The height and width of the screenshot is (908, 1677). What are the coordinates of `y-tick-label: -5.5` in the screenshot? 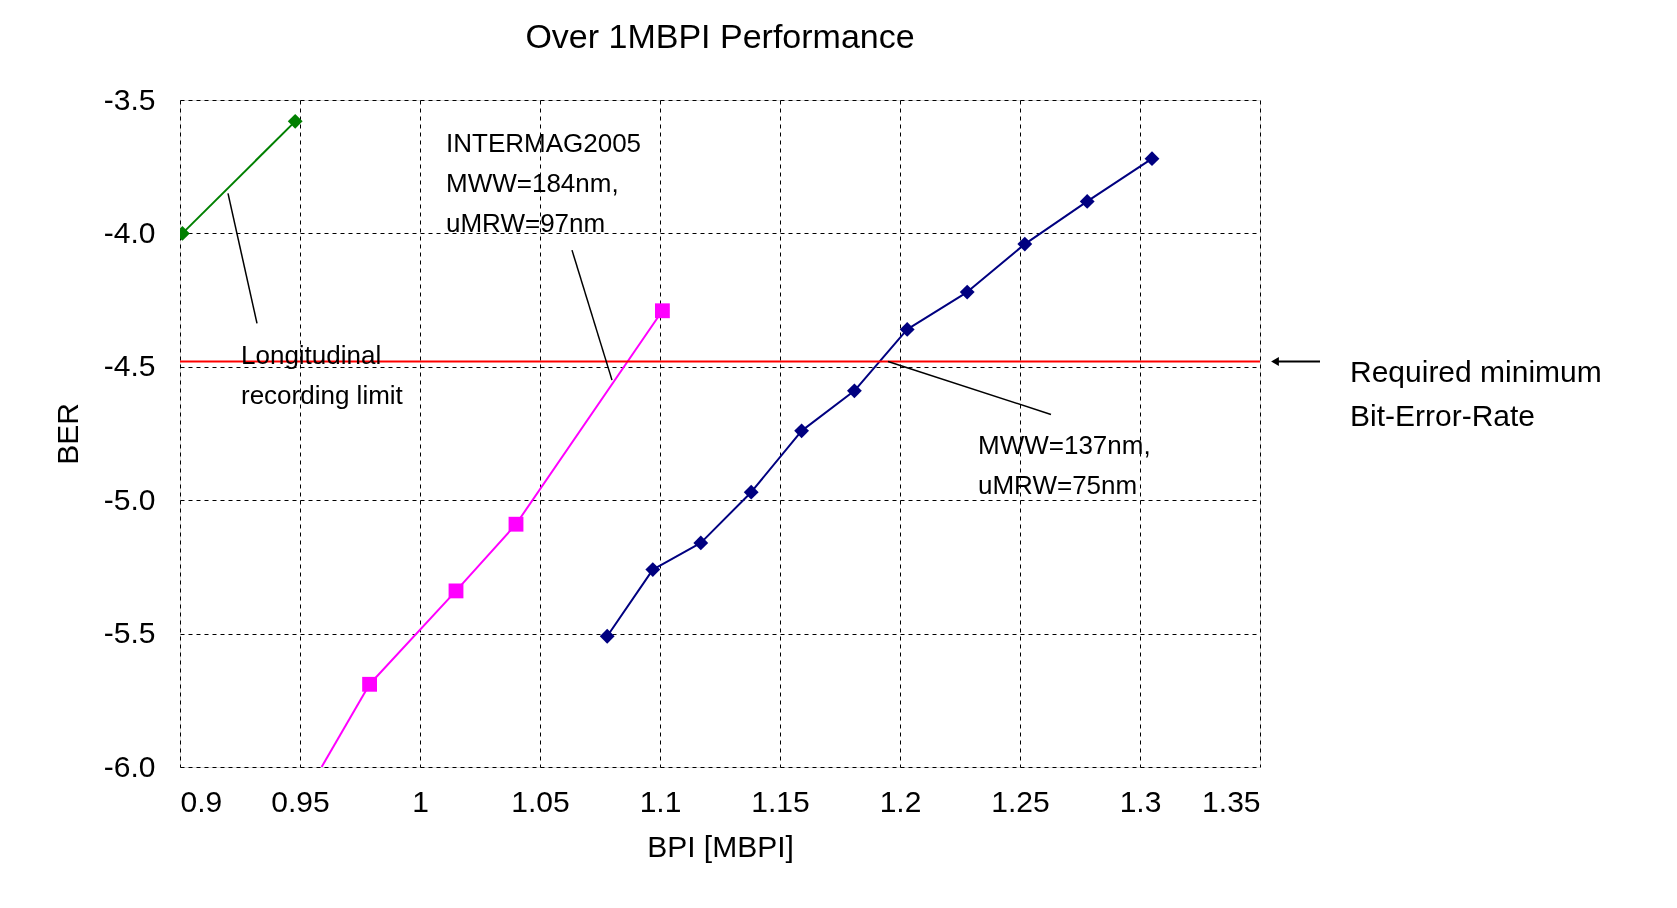 It's located at (129, 633).